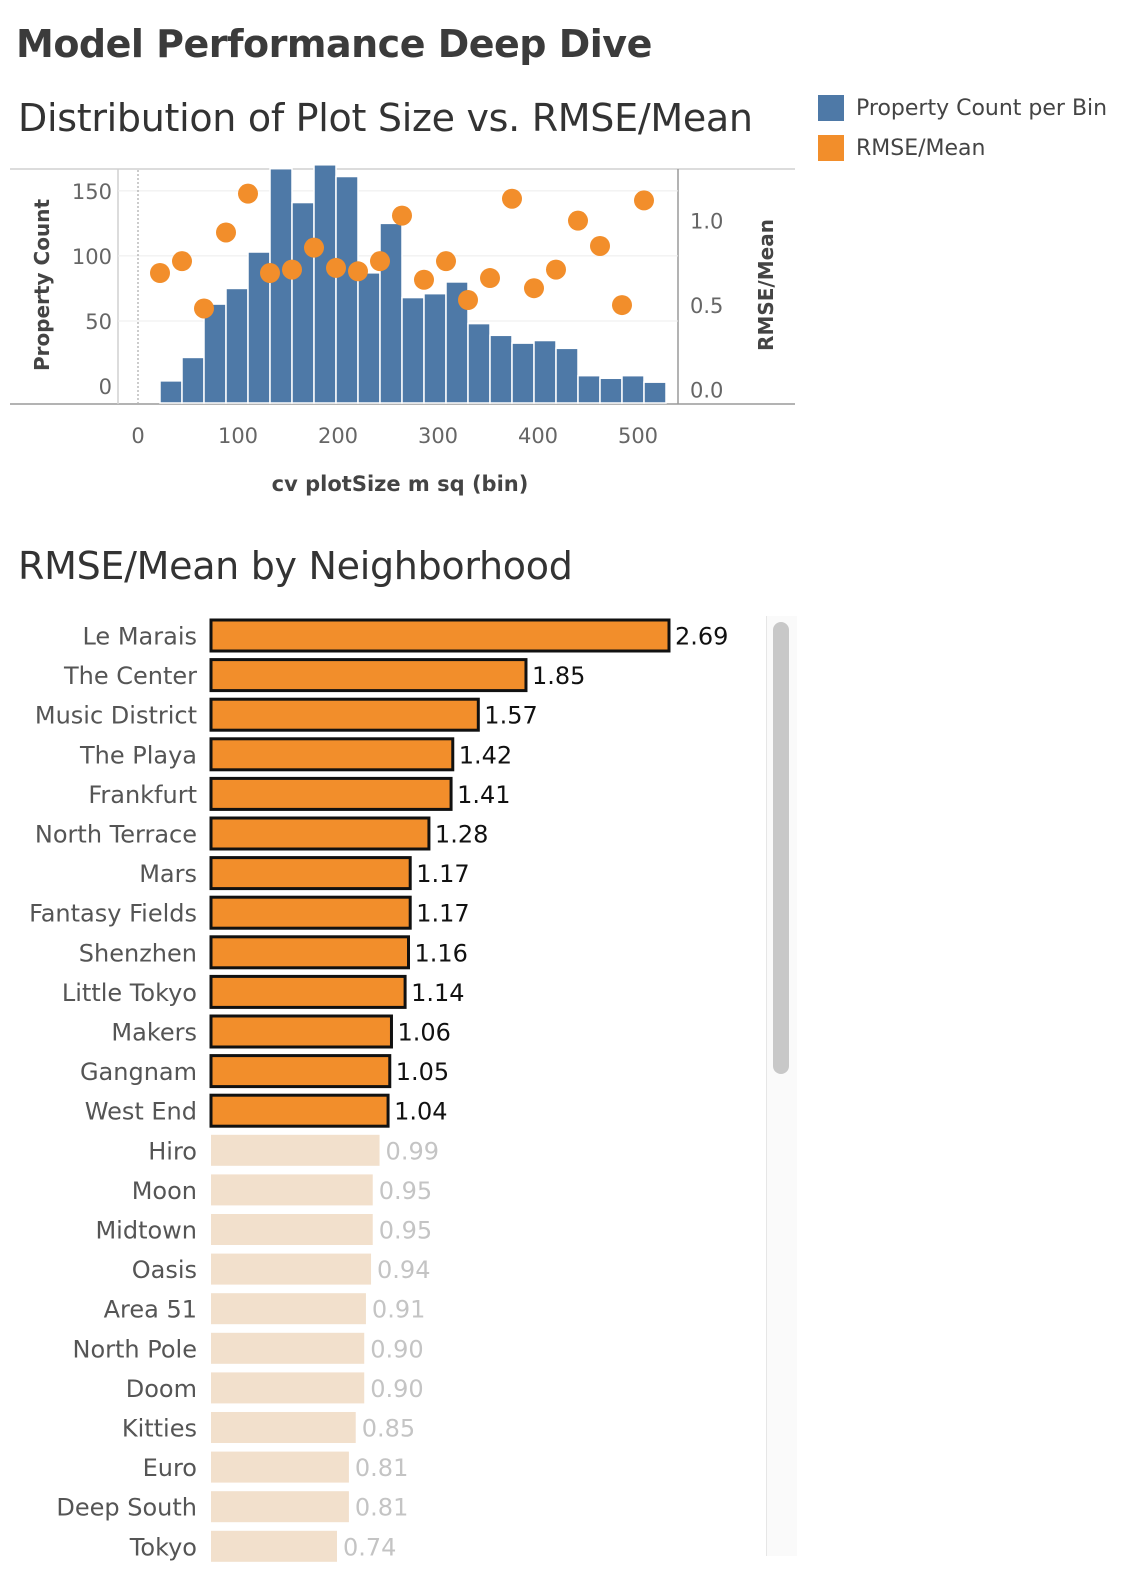 The width and height of the screenshot is (1134, 1584). What do you see at coordinates (510, 716) in the screenshot?
I see `value-label: 1.57` at bounding box center [510, 716].